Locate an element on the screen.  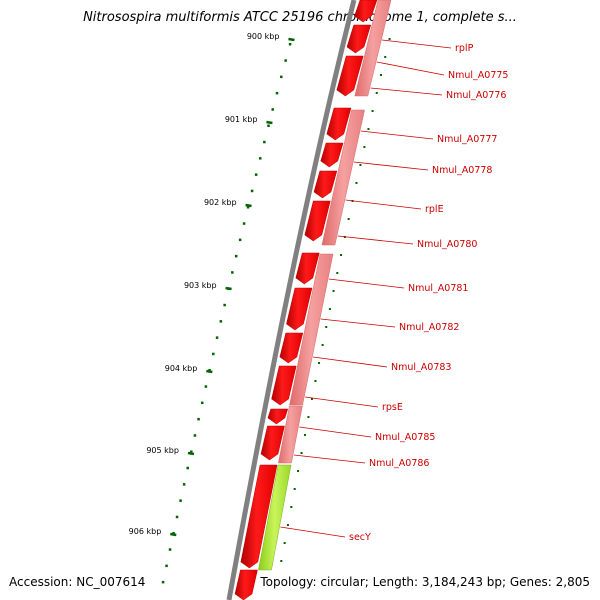
gene-label-rple: rplE is located at coordinates (434, 209).